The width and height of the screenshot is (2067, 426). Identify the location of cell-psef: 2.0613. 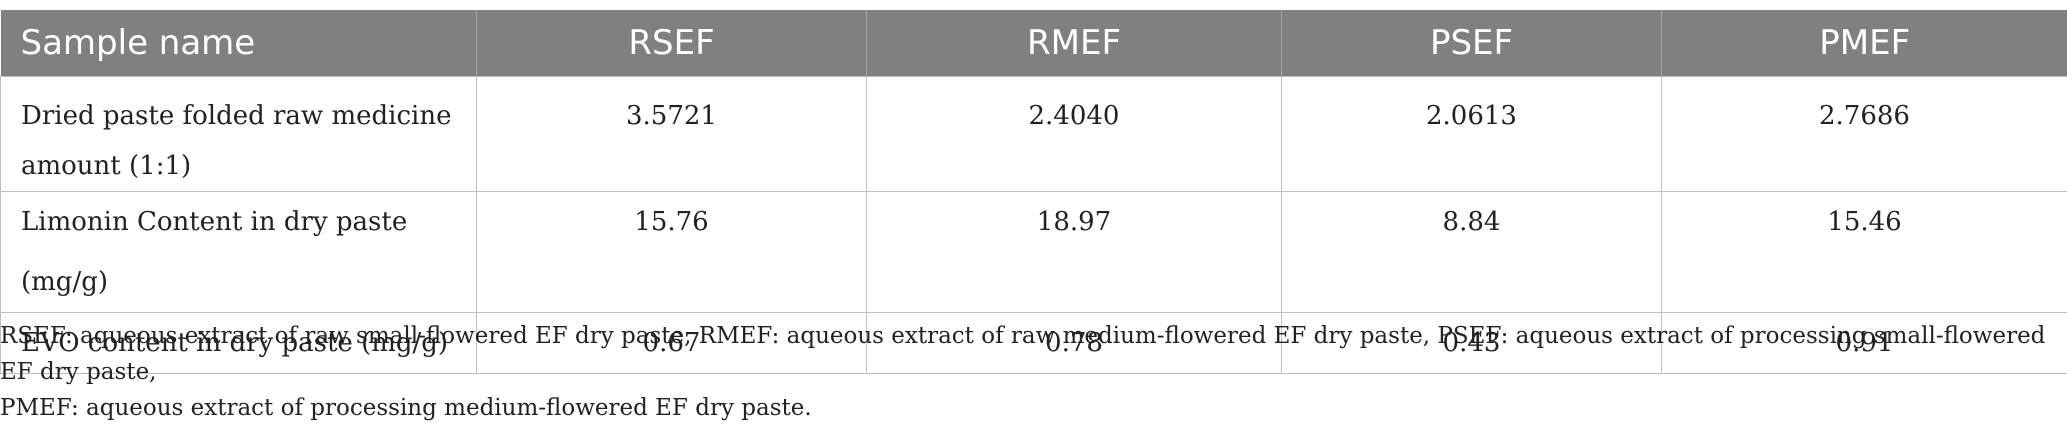
(1472, 134).